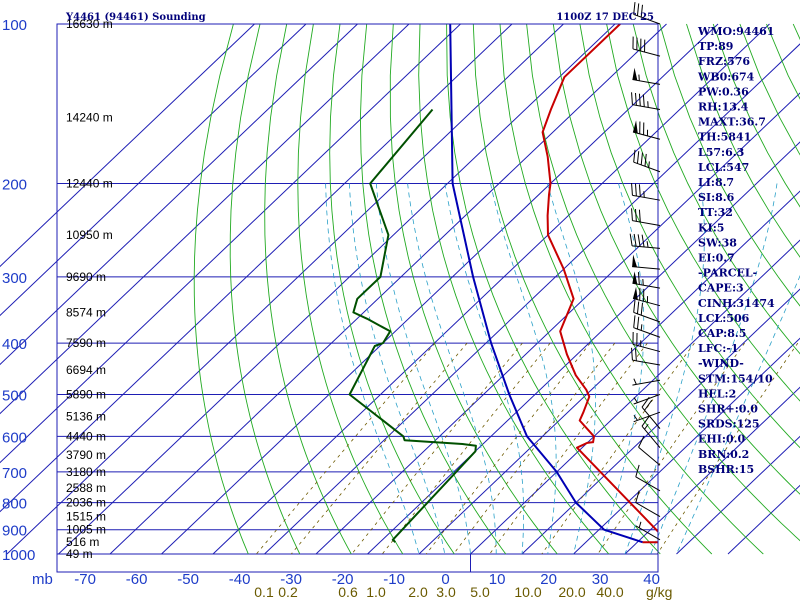 The height and width of the screenshot is (600, 800). Describe the element at coordinates (609, 592) in the screenshot. I see `mixing-ratio-tick-label: 40.0` at that location.